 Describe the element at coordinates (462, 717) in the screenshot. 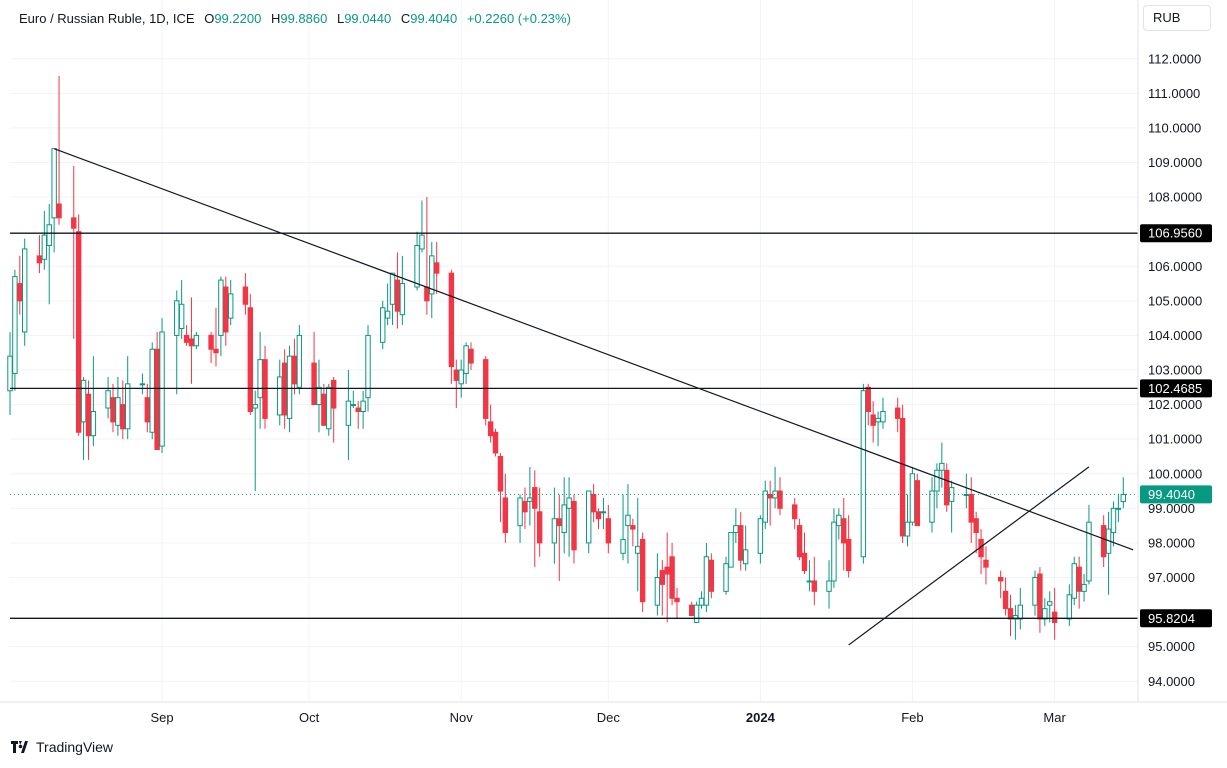

I see `x-tick-label: Nov` at that location.